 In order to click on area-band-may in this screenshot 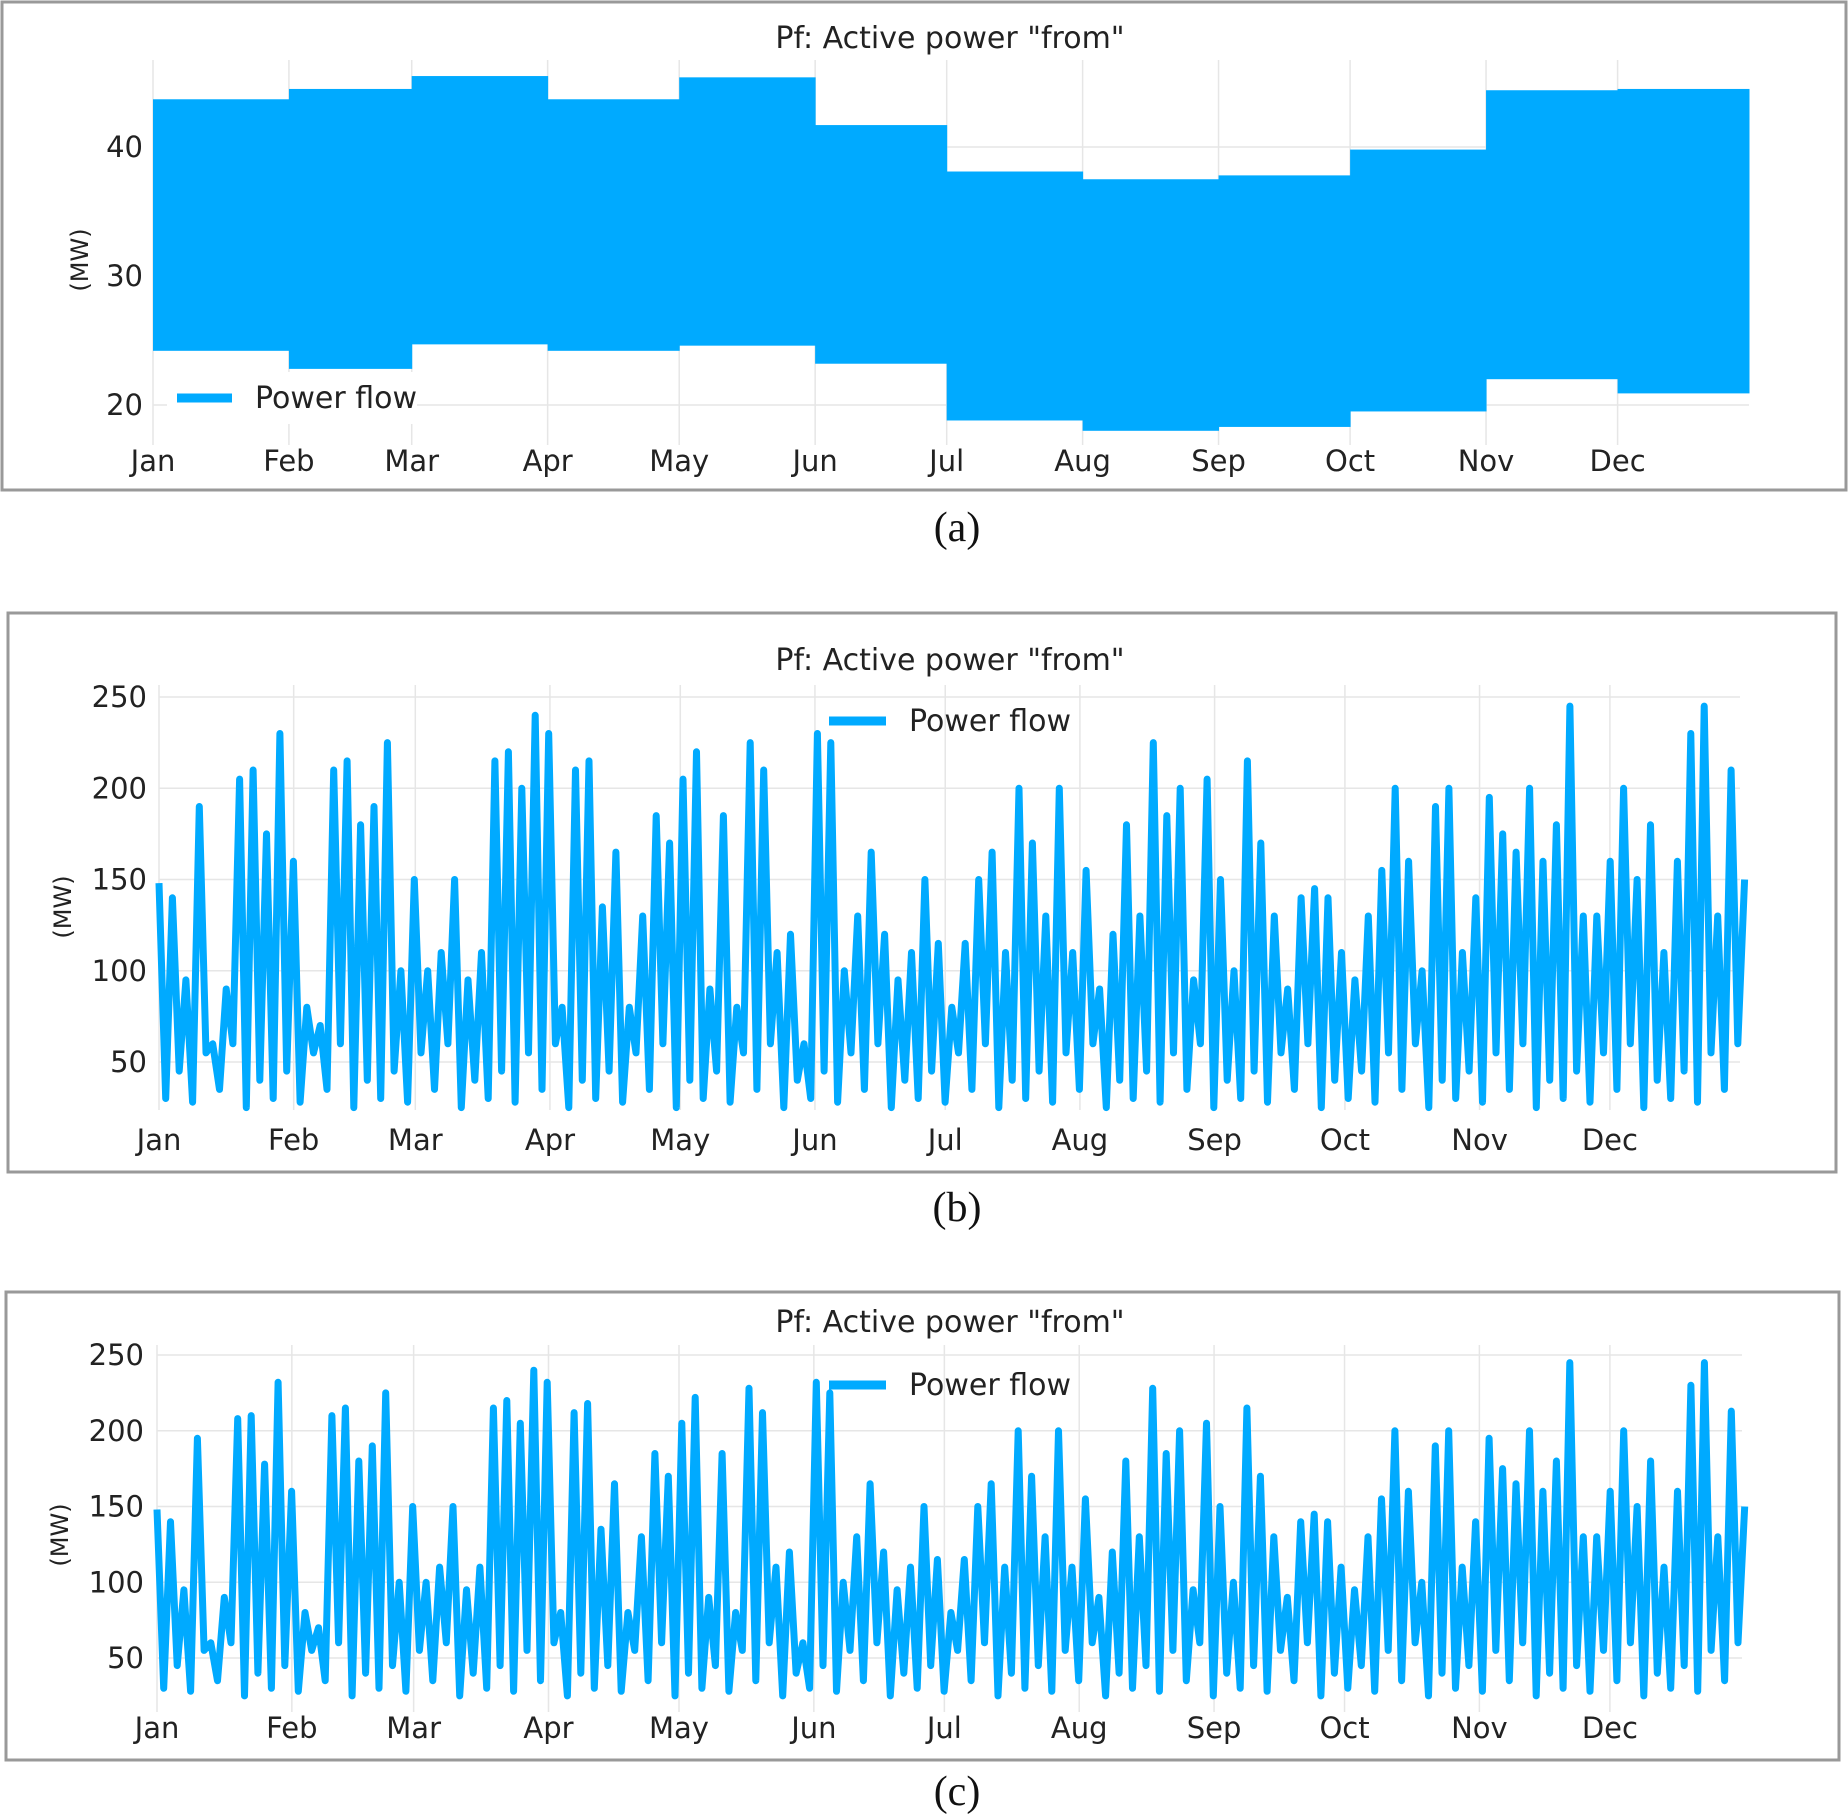, I will do `click(747, 211)`.